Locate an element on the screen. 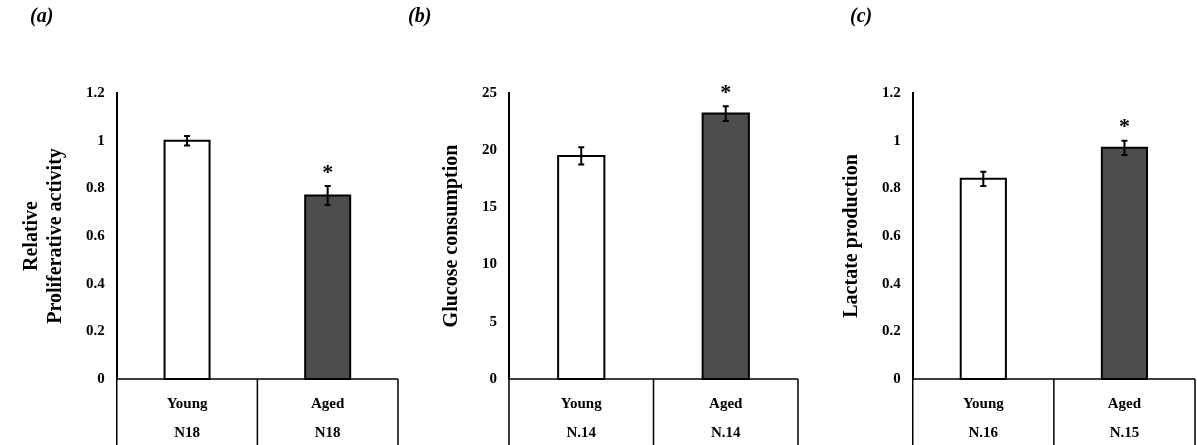 The width and height of the screenshot is (1197, 445). y-tick-label: 15 is located at coordinates (489, 206).